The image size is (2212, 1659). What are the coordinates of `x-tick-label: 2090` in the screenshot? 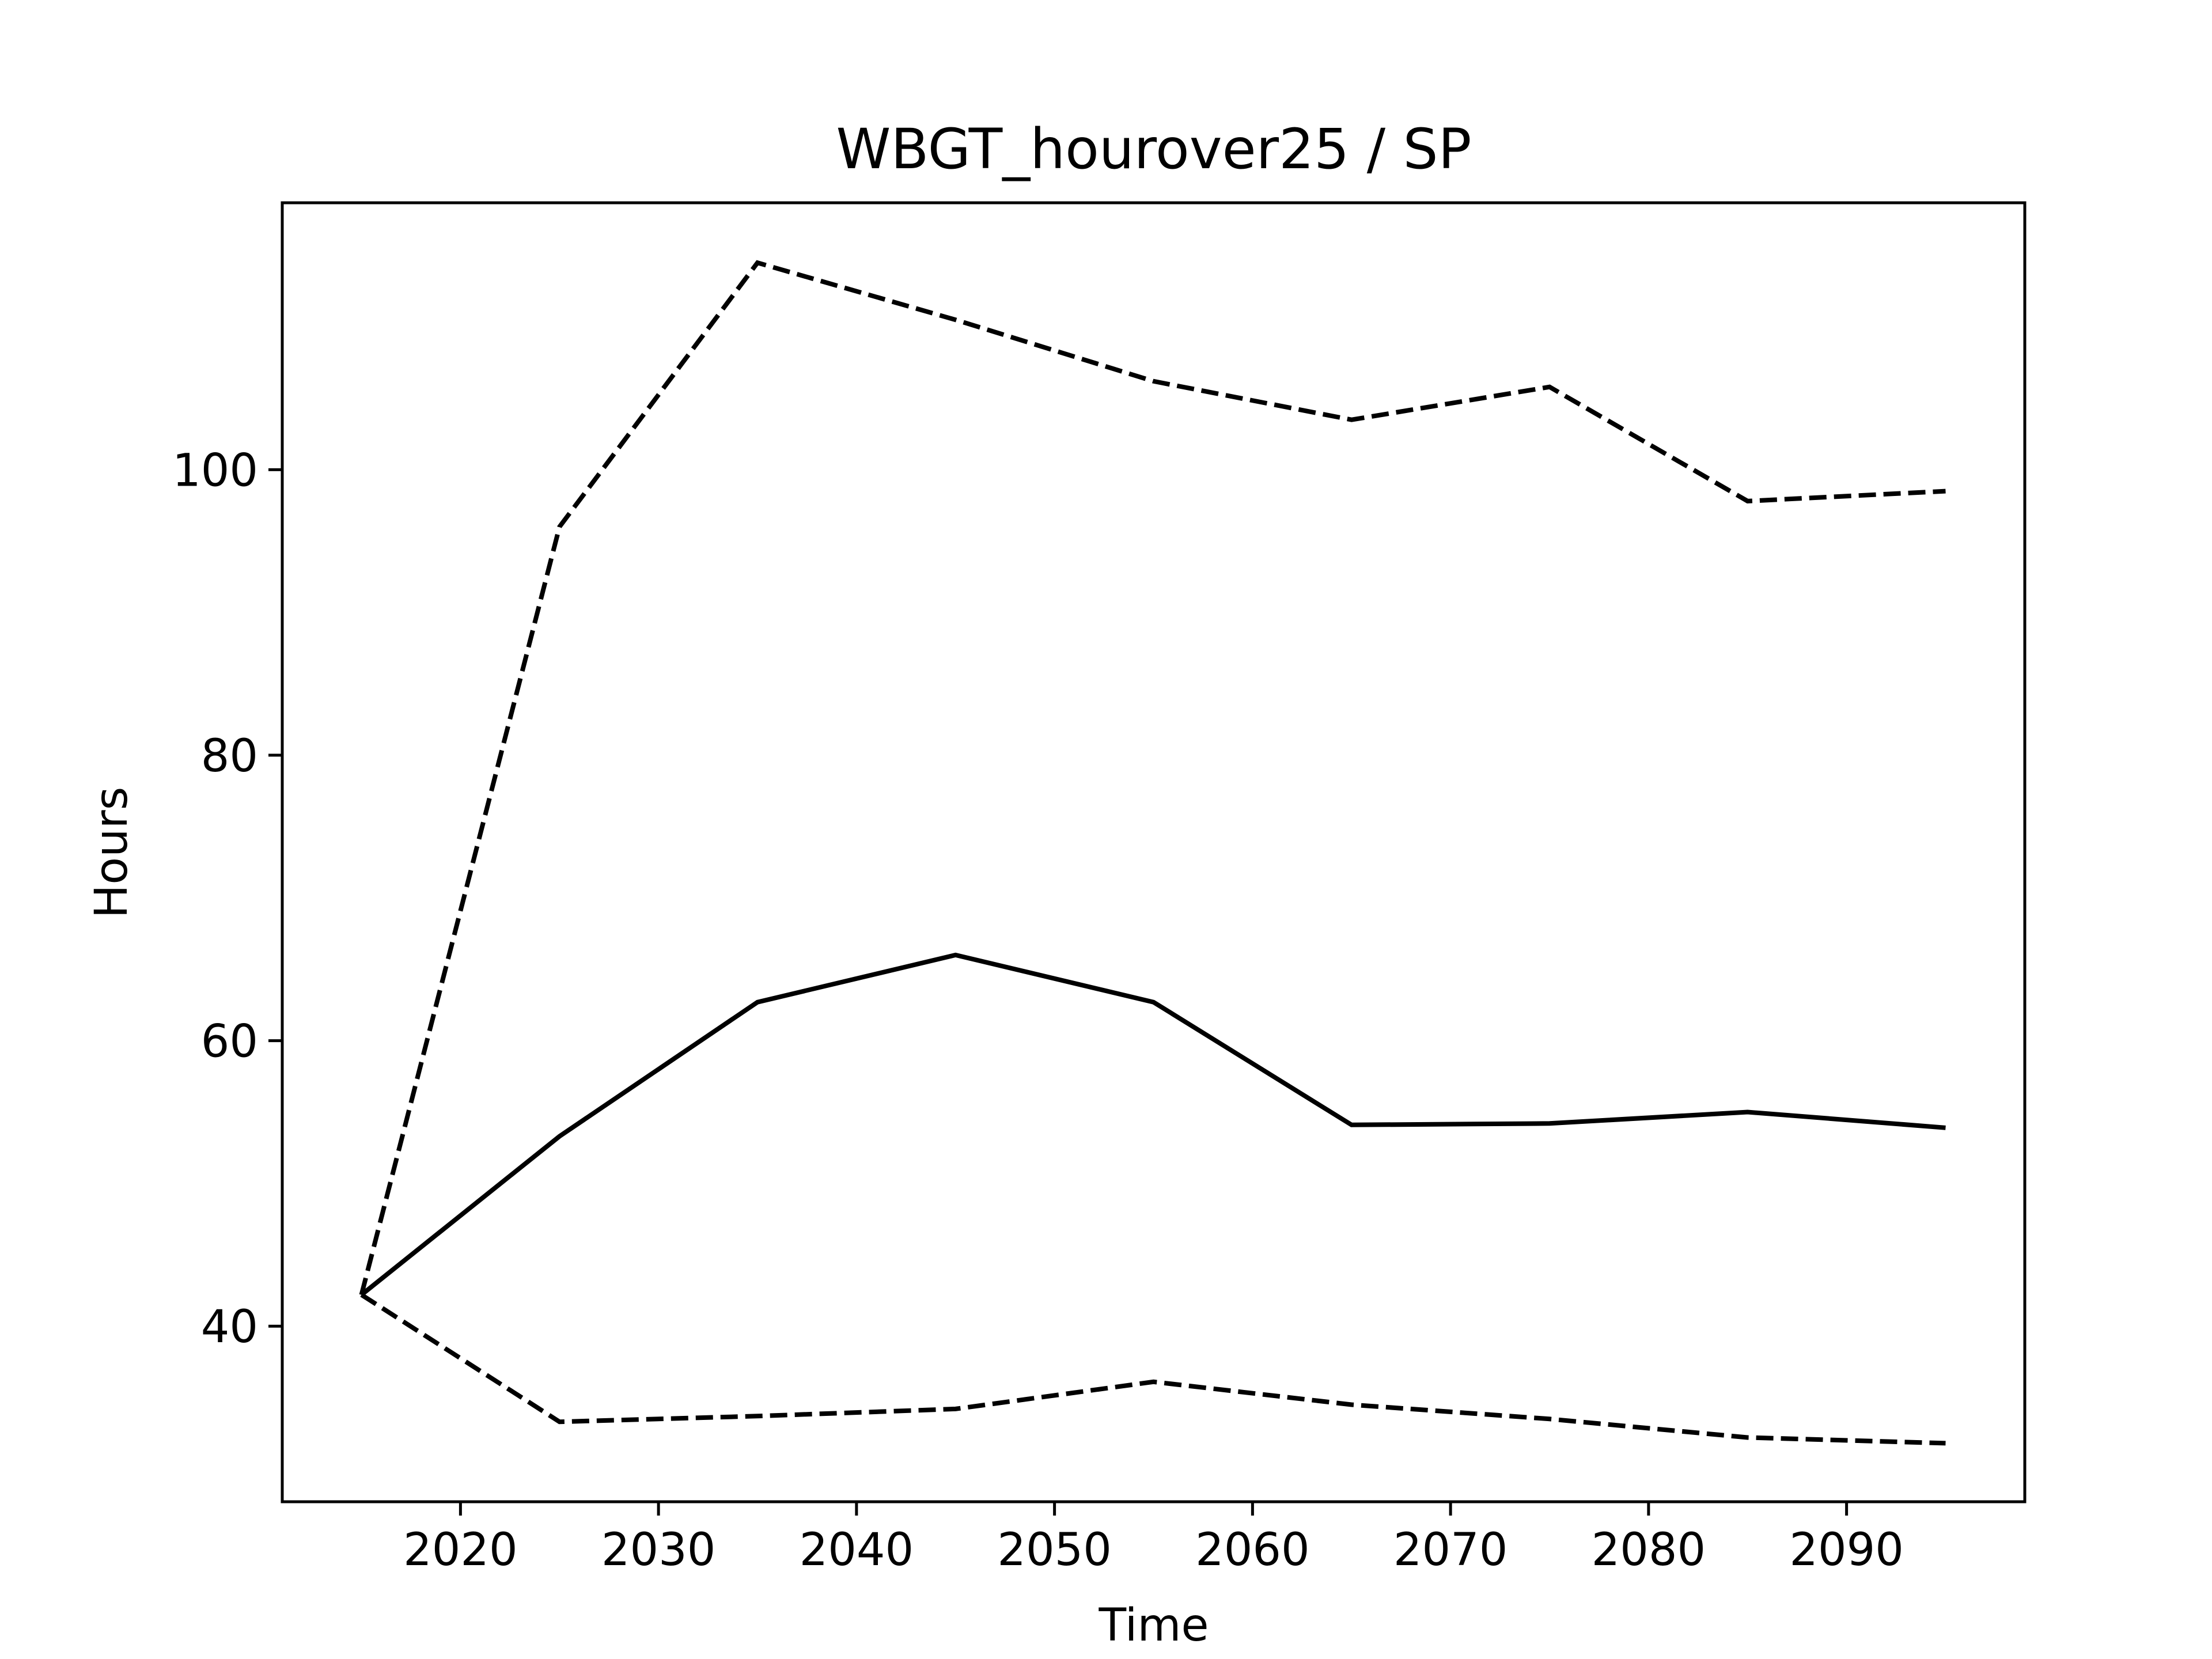 It's located at (1846, 1550).